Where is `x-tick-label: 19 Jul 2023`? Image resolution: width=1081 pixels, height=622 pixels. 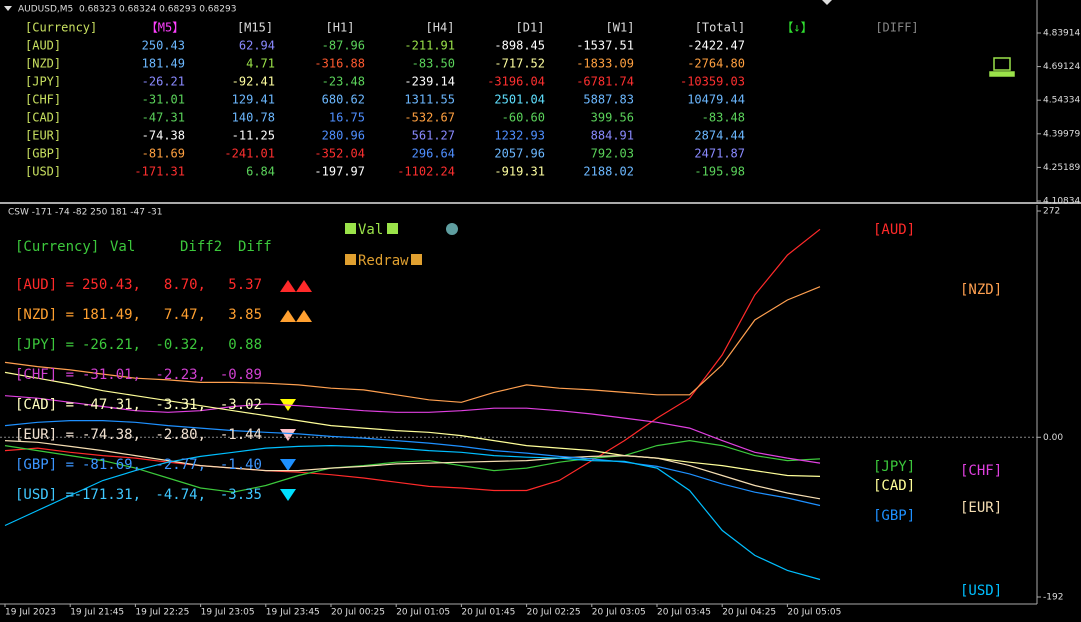
x-tick-label: 19 Jul 2023 is located at coordinates (30, 613).